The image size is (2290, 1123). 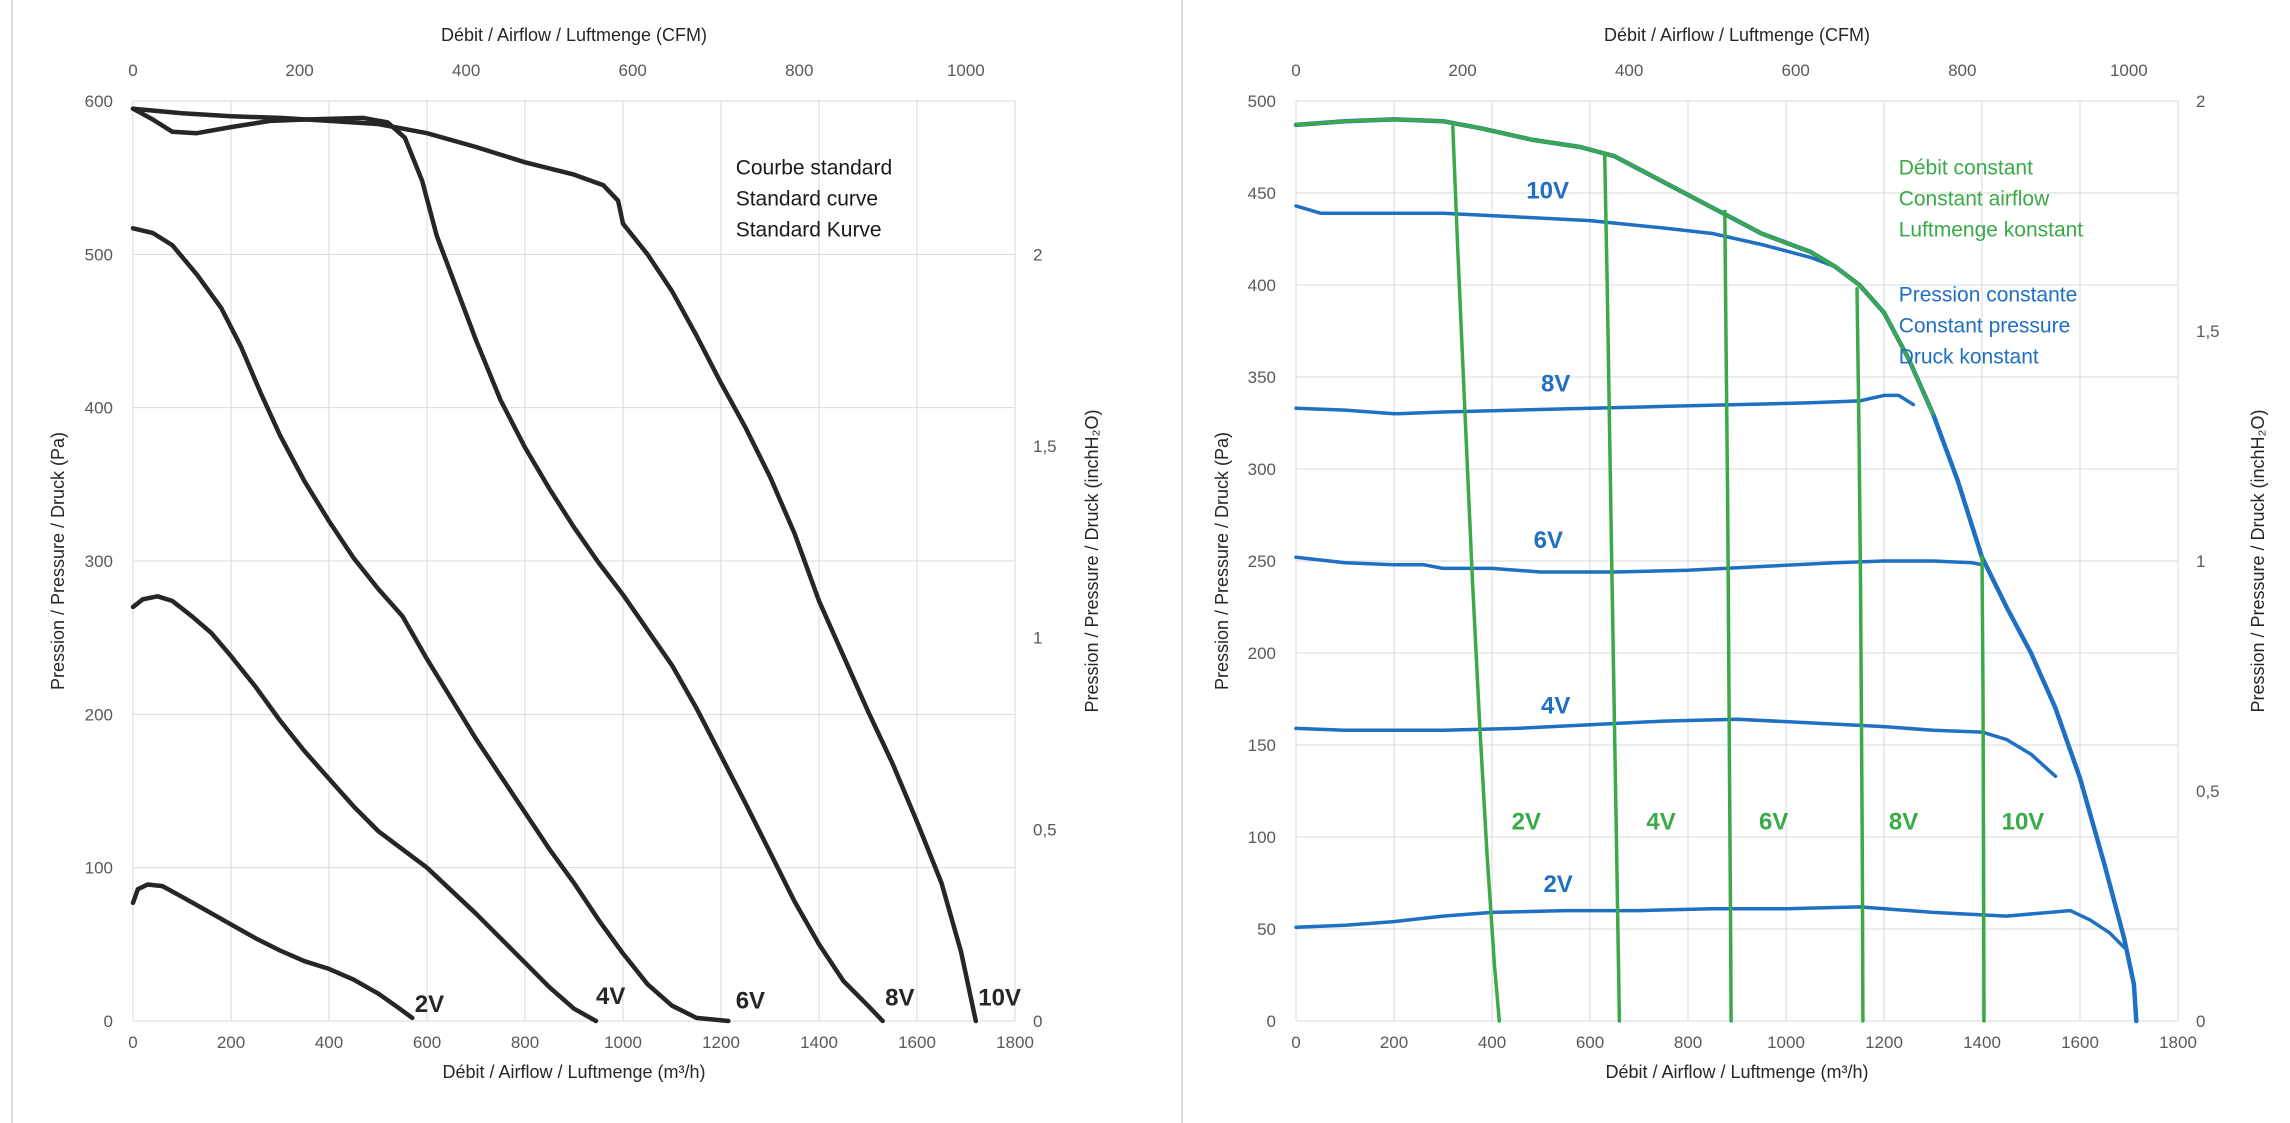 I want to click on right-x-tick-label: 600, so click(x=1590, y=1042).